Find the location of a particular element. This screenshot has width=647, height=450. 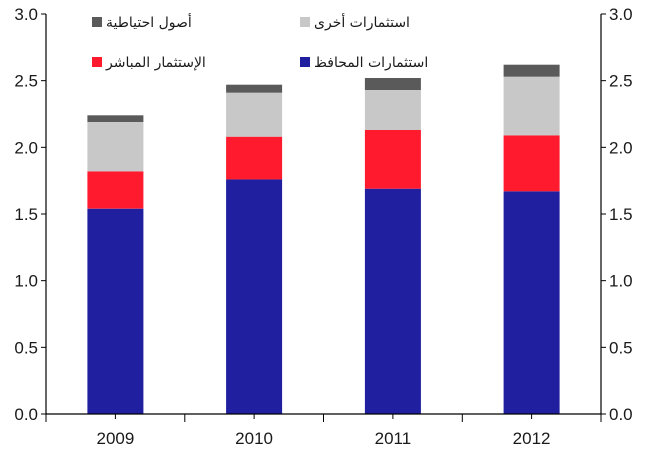

y-tick-label-left: 1.5 is located at coordinates (26, 214).